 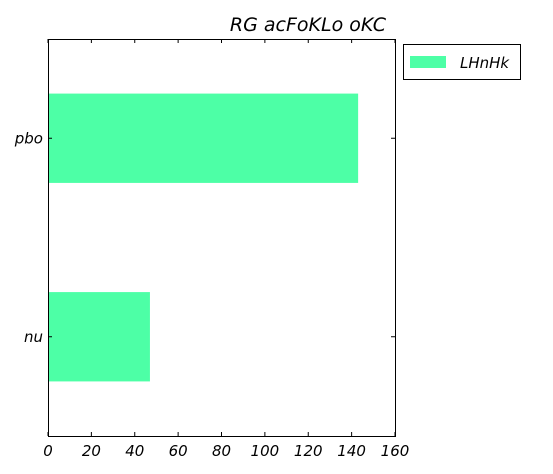 What do you see at coordinates (99, 337) in the screenshot?
I see `bar-nu` at bounding box center [99, 337].